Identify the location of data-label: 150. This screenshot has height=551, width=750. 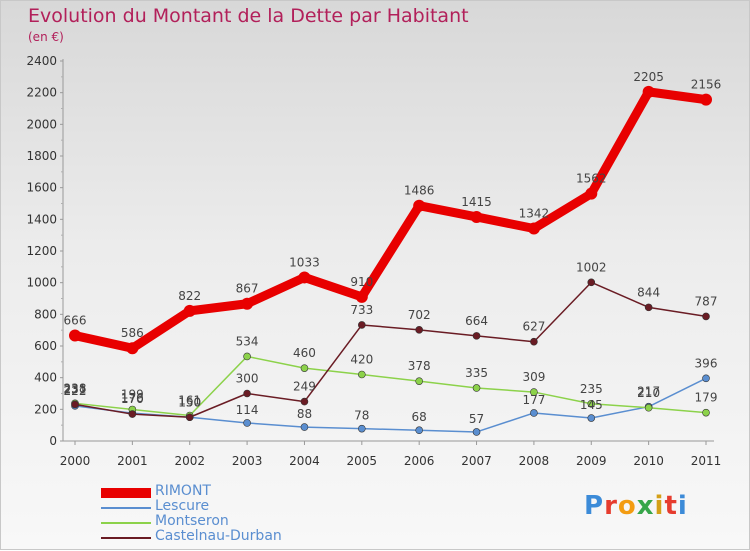
(189, 402).